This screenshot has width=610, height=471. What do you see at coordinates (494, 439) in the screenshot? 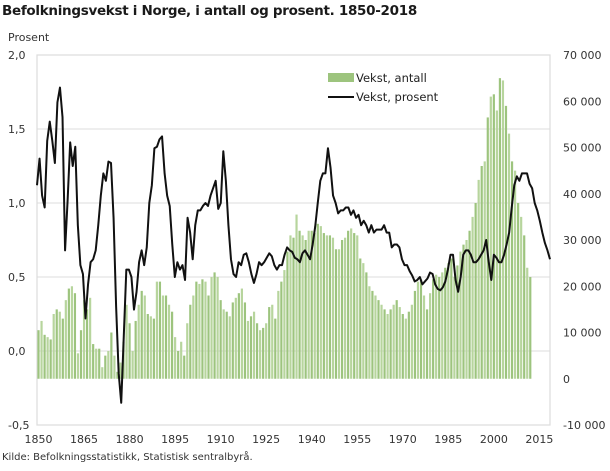
I see `x-axis-tick: 2000` at bounding box center [494, 439].